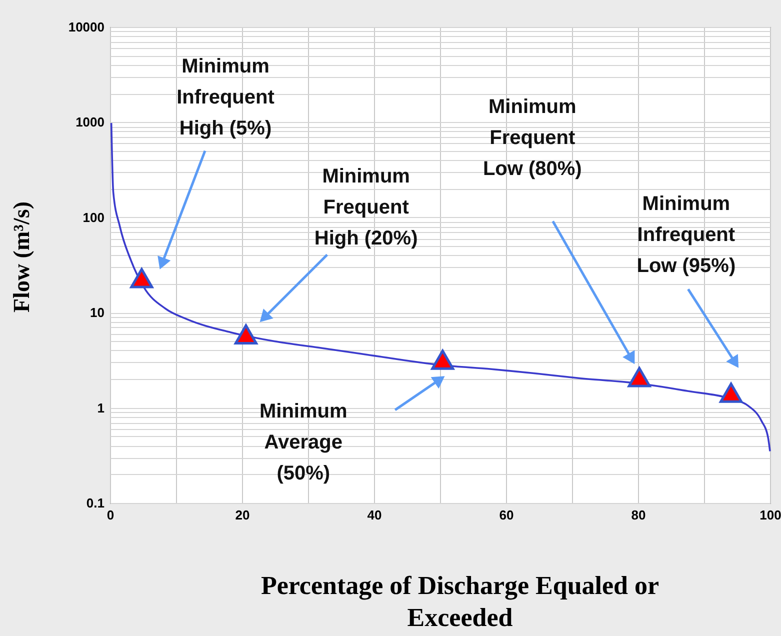 The height and width of the screenshot is (636, 781). I want to click on annotation: Minimum Infrequent High (5%), so click(225, 97).